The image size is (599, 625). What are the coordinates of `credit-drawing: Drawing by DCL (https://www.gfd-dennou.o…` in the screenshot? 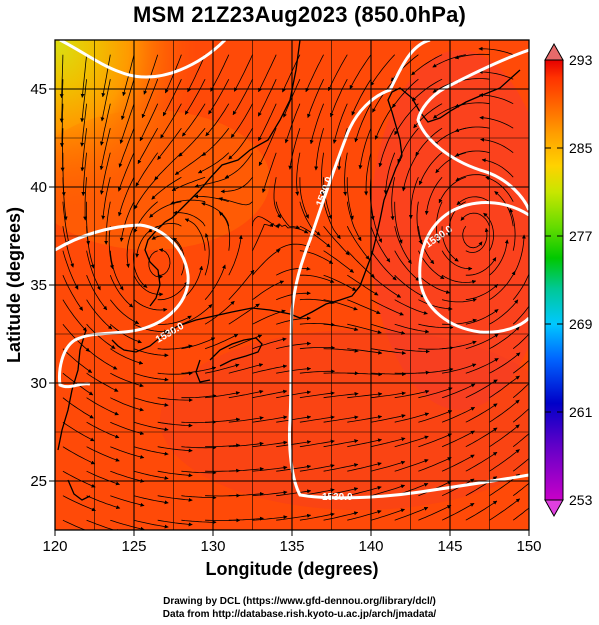 It's located at (299, 601).